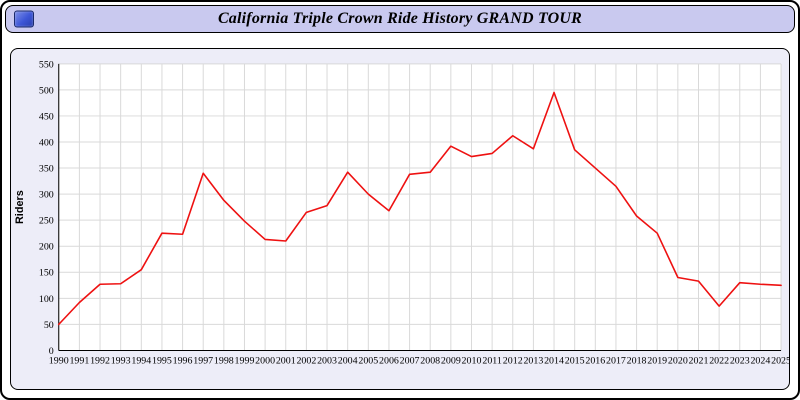 This screenshot has width=800, height=400. I want to click on x-tick-label: 2011, so click(492, 360).